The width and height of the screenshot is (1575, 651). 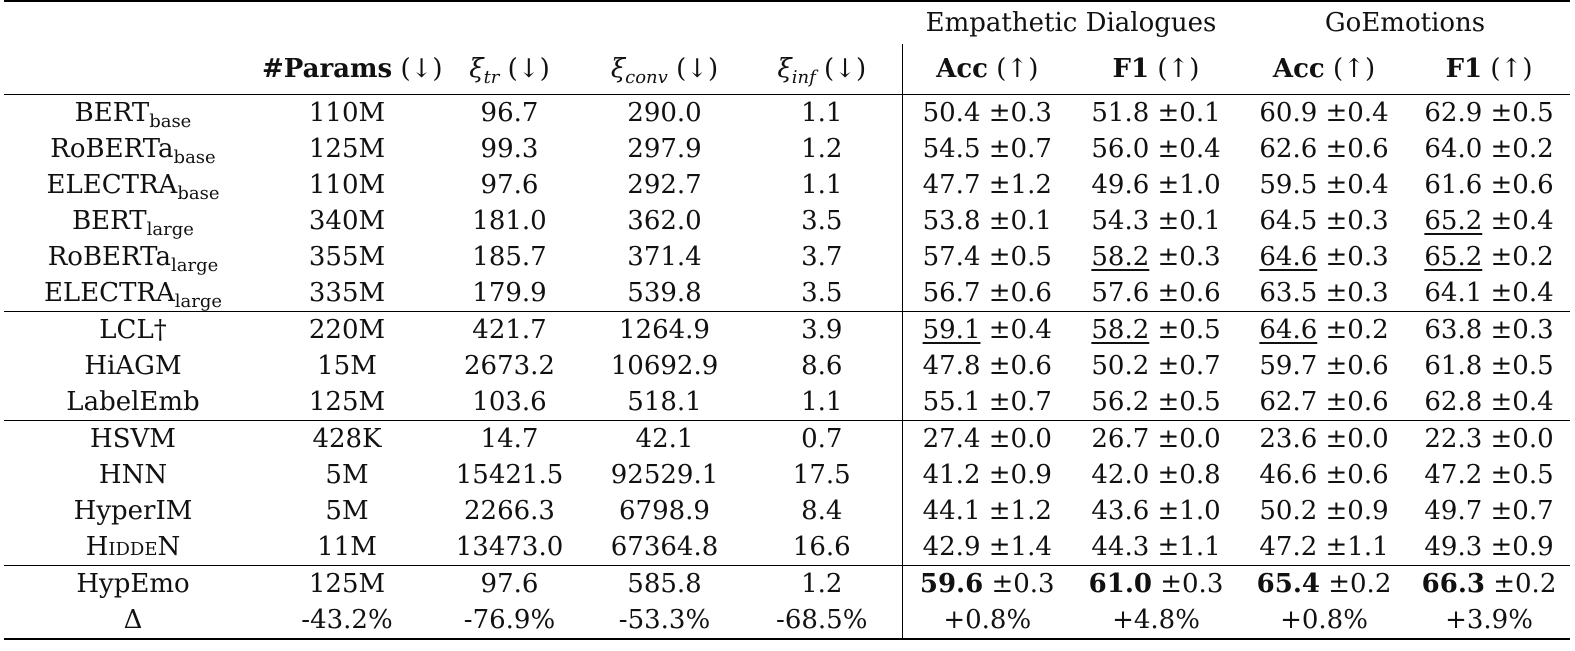 What do you see at coordinates (1489, 149) in the screenshot?
I see `ge-f1-cell: 64.0 ±0.2` at bounding box center [1489, 149].